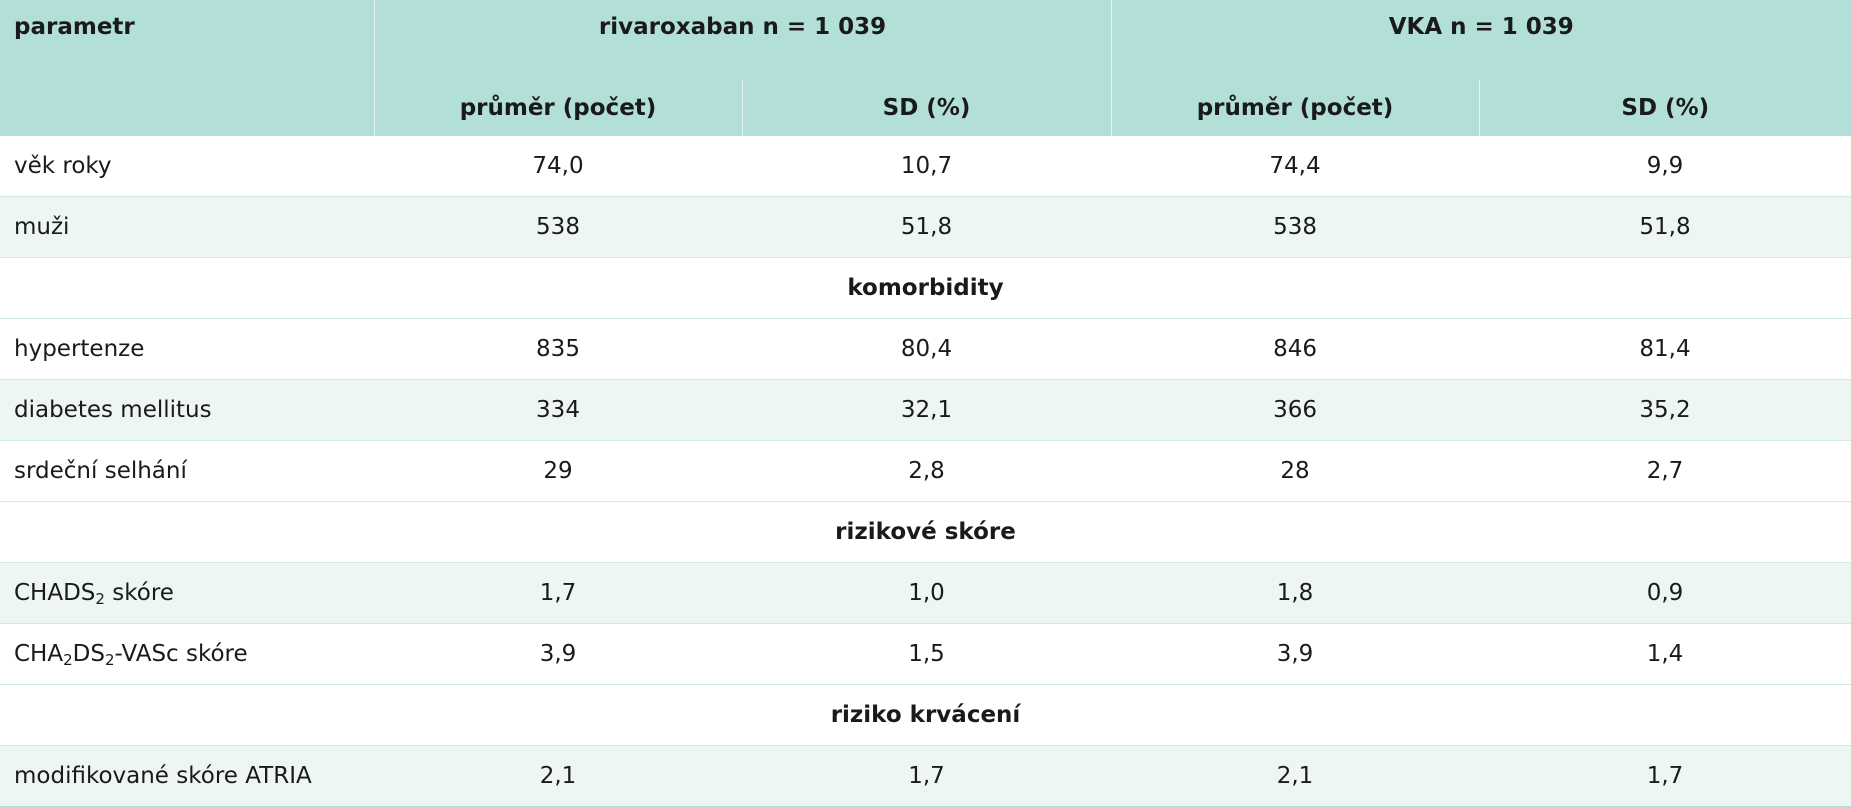 The height and width of the screenshot is (807, 1851). Describe the element at coordinates (187, 410) in the screenshot. I see `row-label: diabetes mellitus` at that location.